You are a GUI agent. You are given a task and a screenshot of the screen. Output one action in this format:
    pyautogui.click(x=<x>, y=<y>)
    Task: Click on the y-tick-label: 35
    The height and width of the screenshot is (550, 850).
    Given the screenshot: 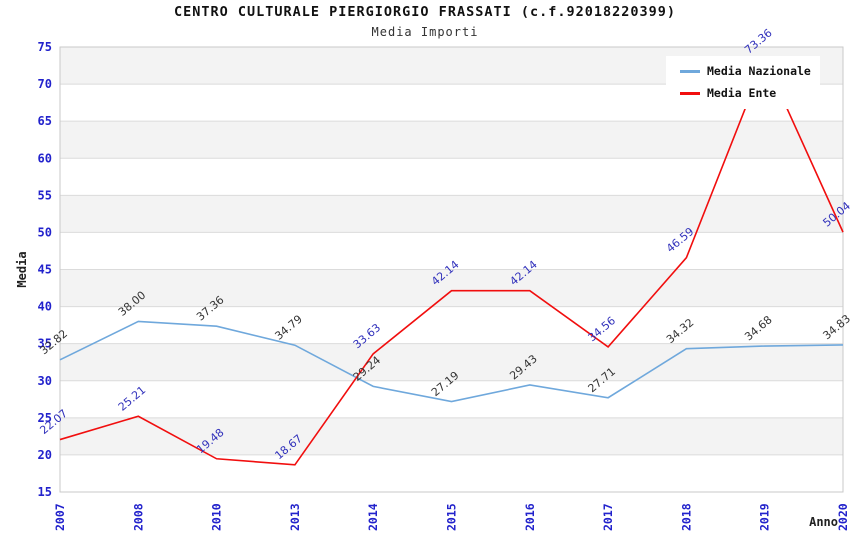 What is the action you would take?
    pyautogui.click(x=45, y=344)
    